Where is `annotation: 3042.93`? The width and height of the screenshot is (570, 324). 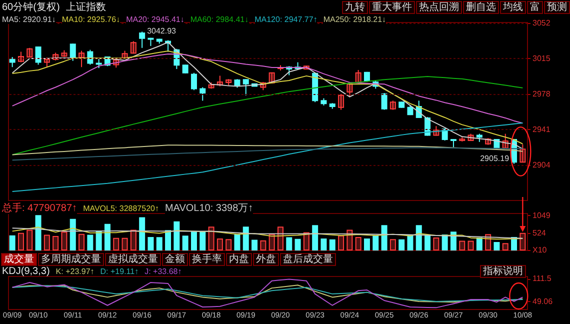 annotation: 3042.93 is located at coordinates (162, 31).